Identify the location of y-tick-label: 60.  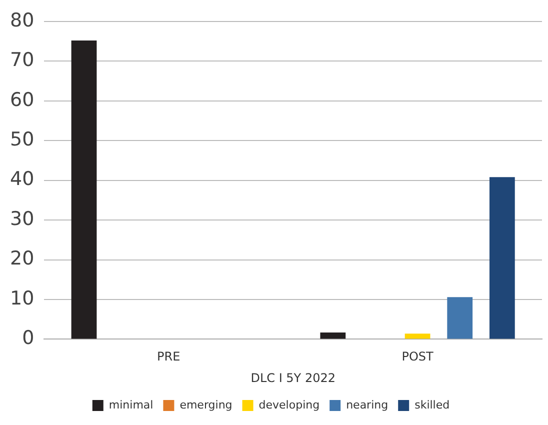
(22, 99).